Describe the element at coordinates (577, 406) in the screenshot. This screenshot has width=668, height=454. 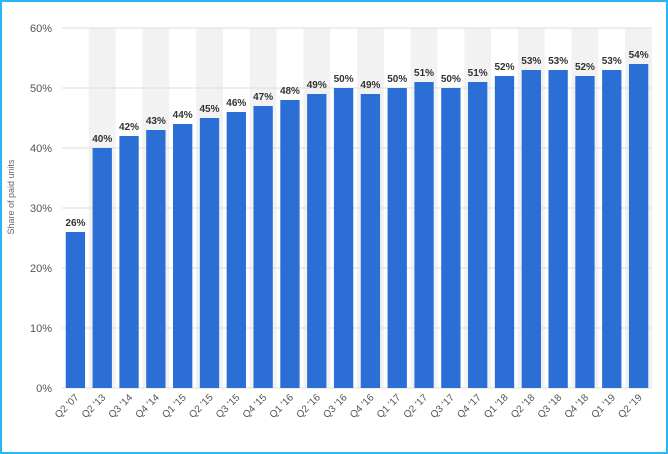
I see `x-tick-label: Q4 '18` at that location.